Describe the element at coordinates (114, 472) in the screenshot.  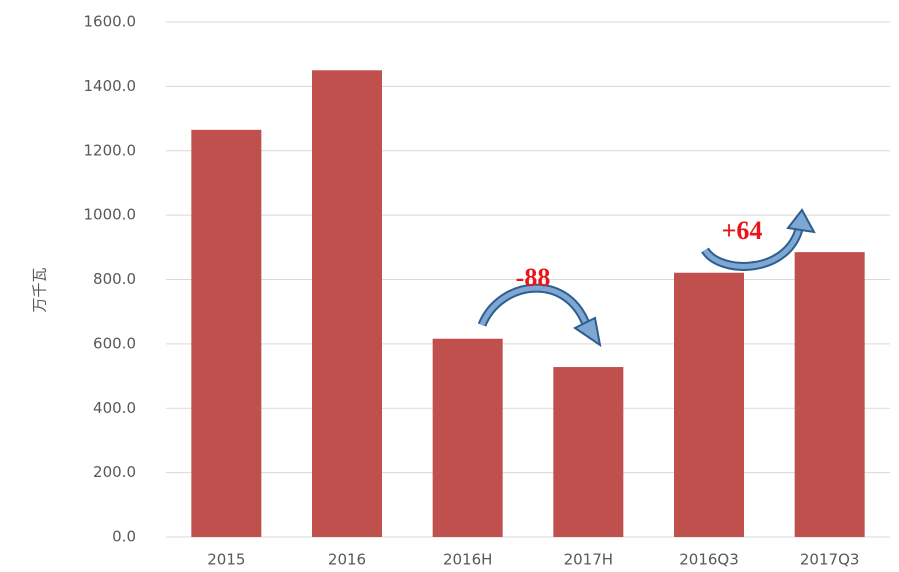
I see `y-tick-label: 200.0` at that location.